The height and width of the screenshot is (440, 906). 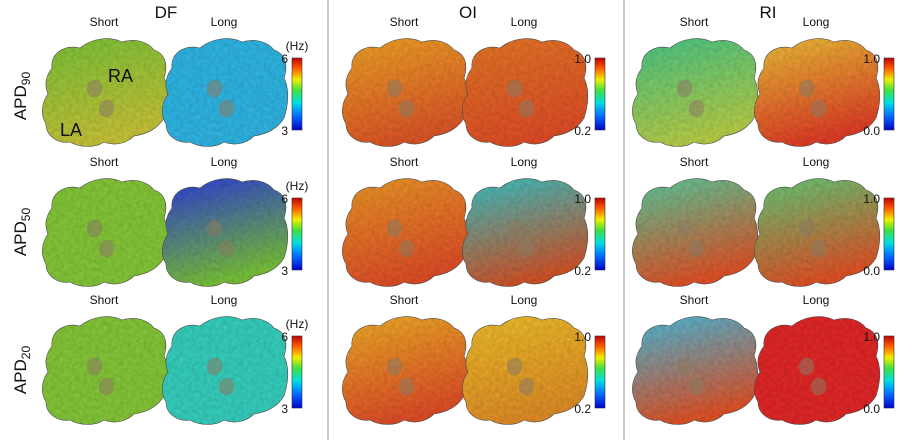 What do you see at coordinates (26, 215) in the screenshot?
I see `row-label-sub: 50` at bounding box center [26, 215].